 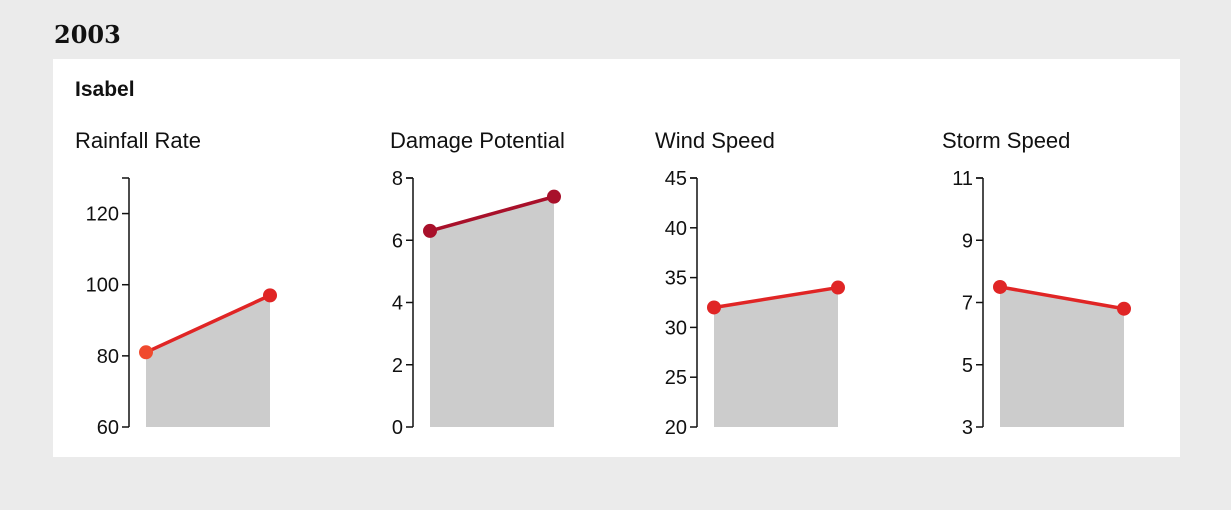 I want to click on wind-speed-line, so click(x=776, y=297).